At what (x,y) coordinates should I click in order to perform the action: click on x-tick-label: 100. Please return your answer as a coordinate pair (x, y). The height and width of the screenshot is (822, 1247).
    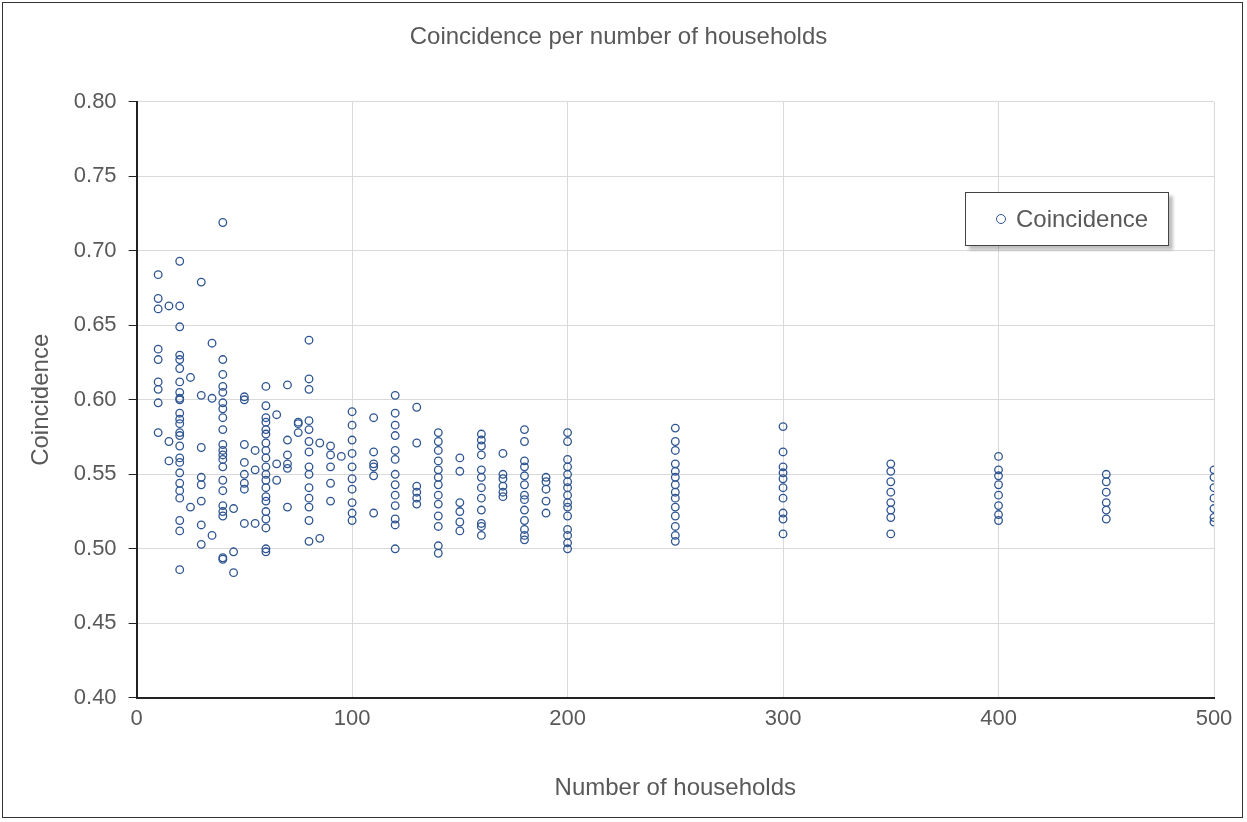
    Looking at the image, I should click on (352, 718).